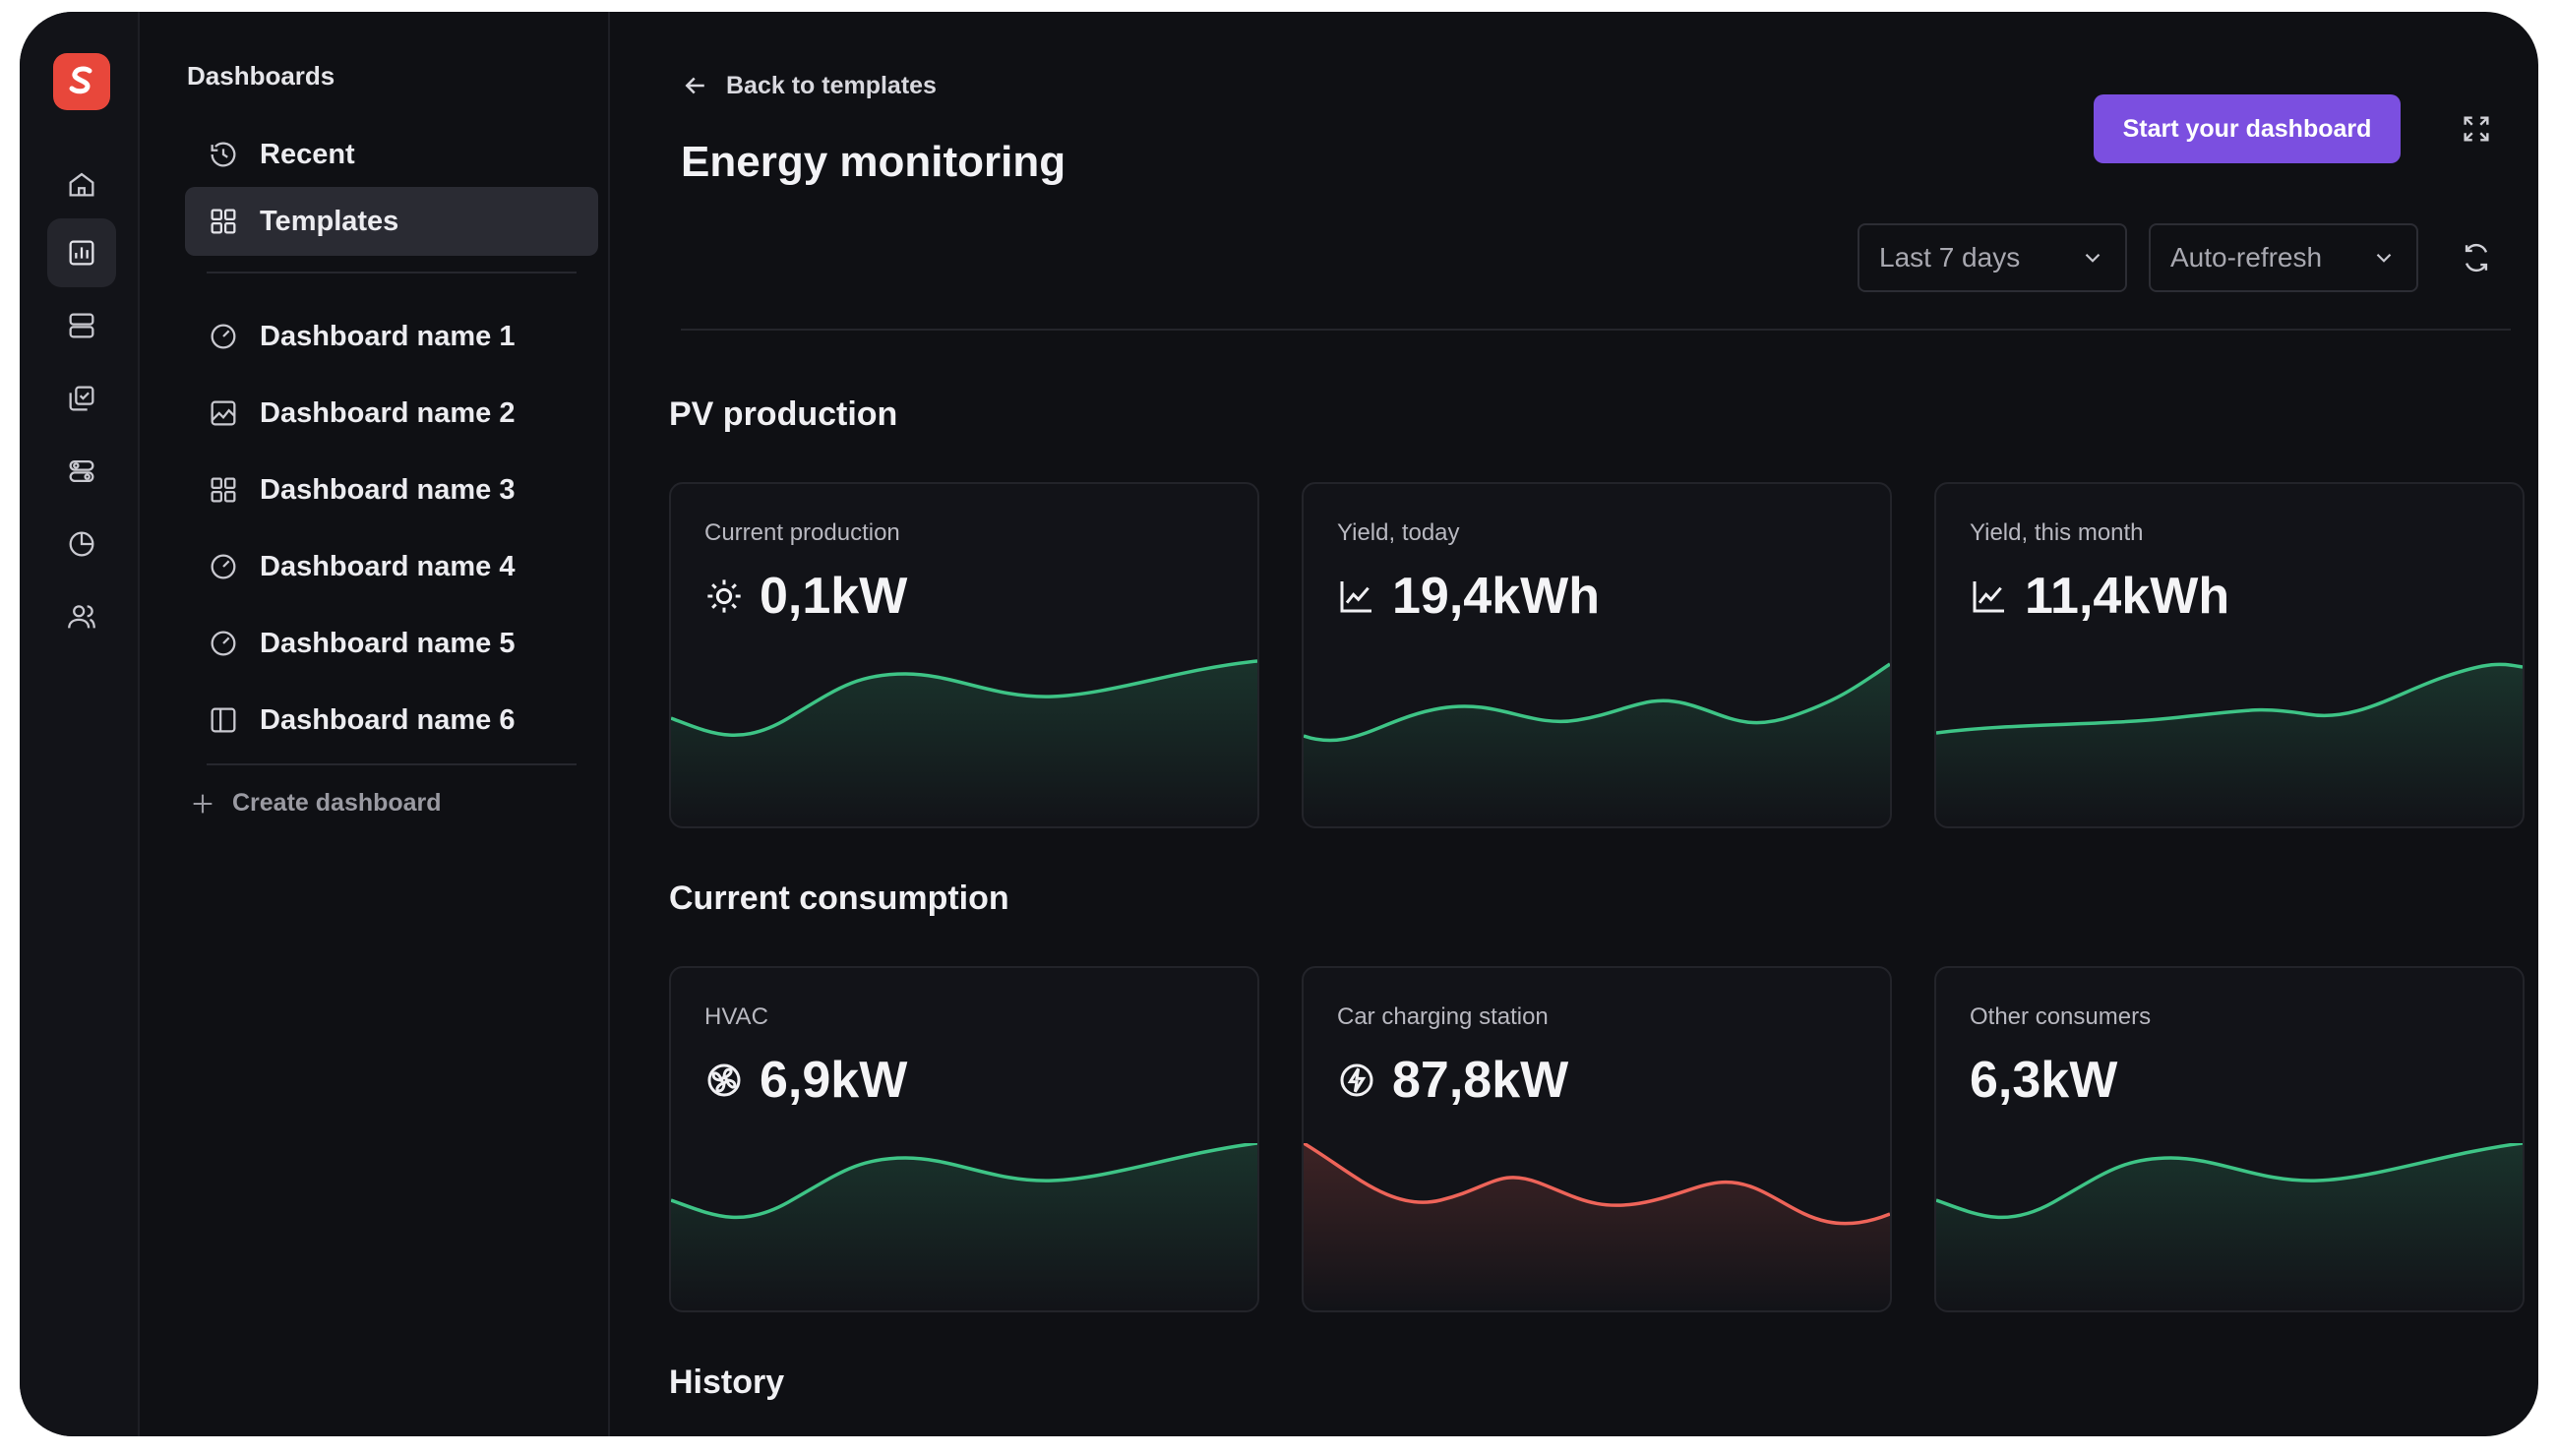 The height and width of the screenshot is (1456, 2558). Describe the element at coordinates (964, 1139) in the screenshot. I see `metric-card-hvac: HVAC 6,9kW` at that location.